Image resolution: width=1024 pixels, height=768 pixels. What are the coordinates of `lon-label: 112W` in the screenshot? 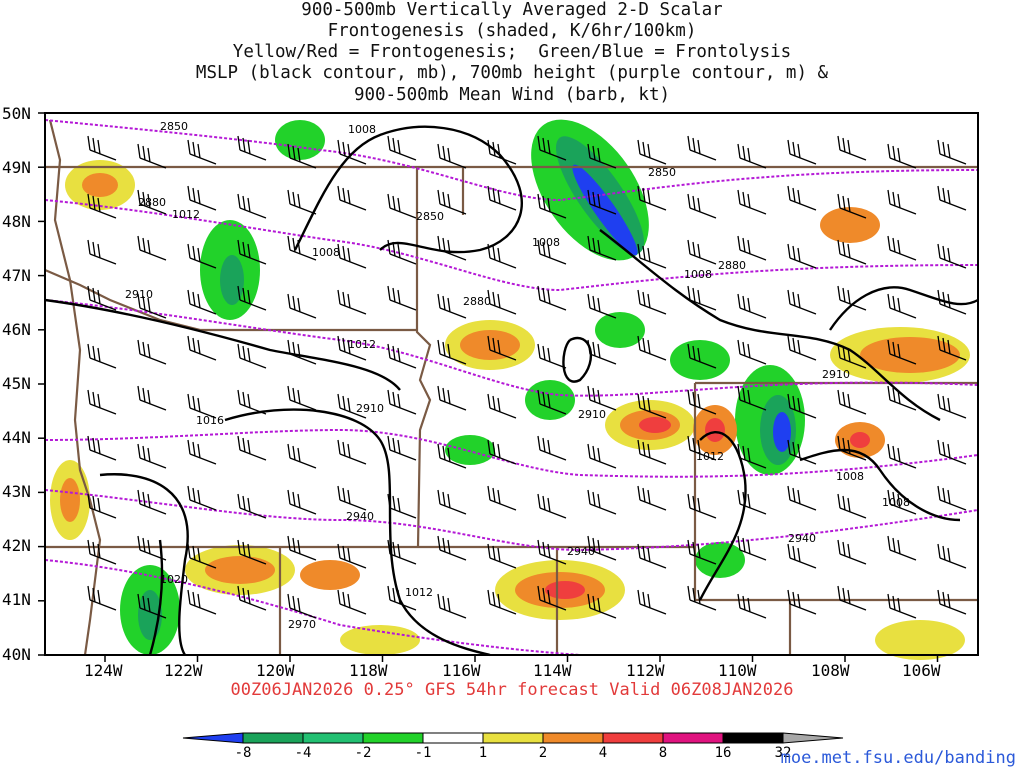 It's located at (645, 670).